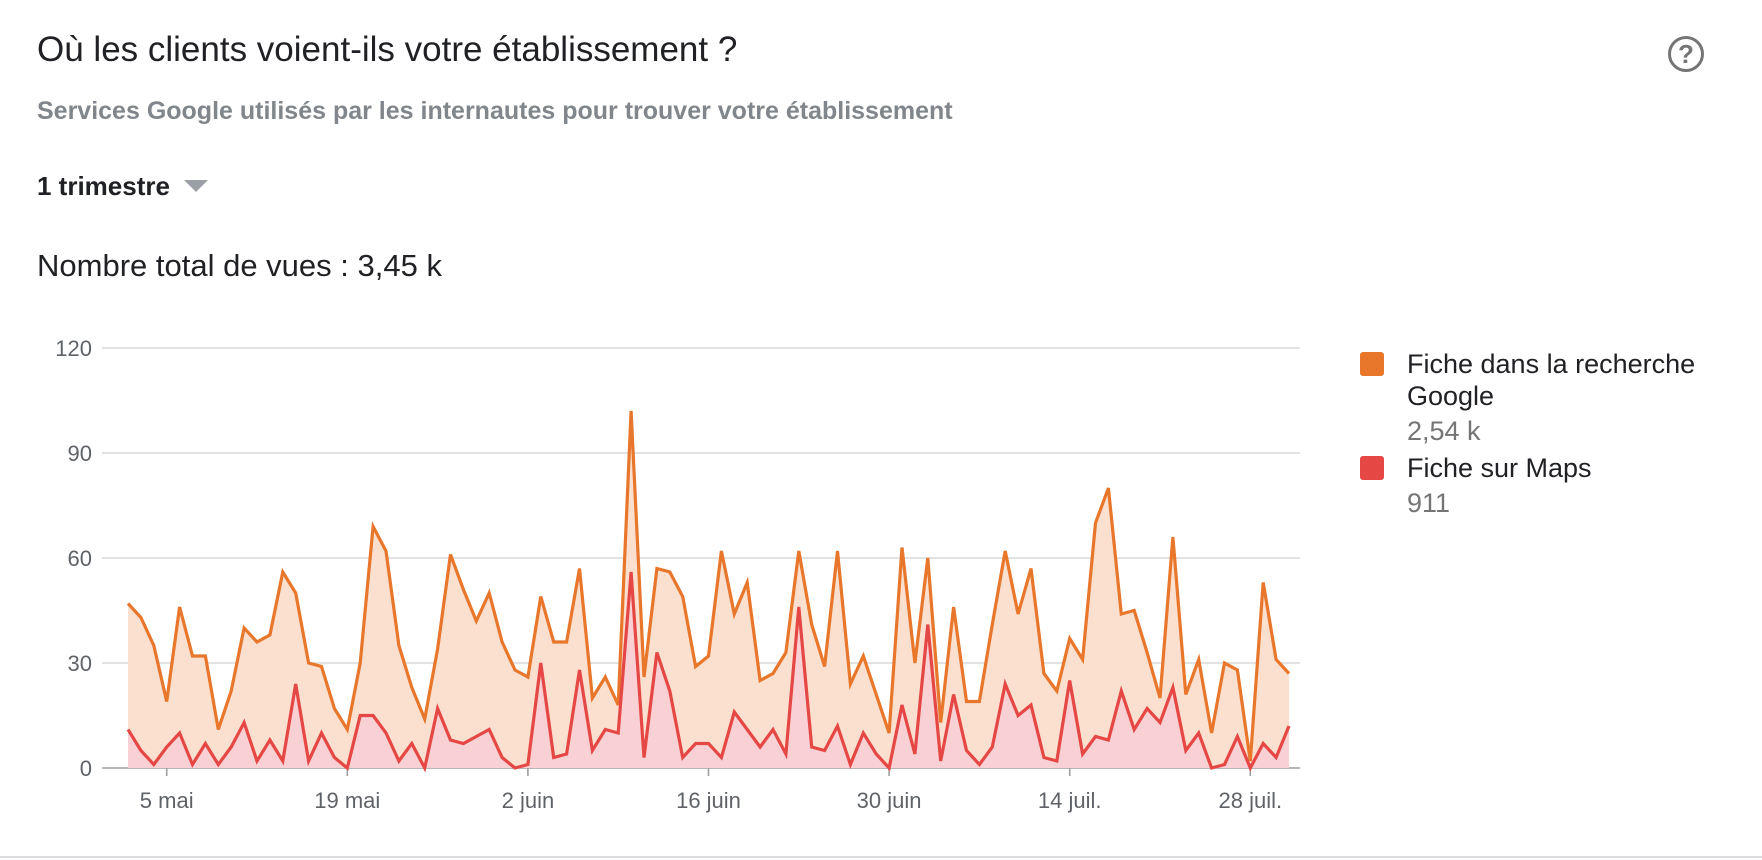  Describe the element at coordinates (103, 186) in the screenshot. I see `period-dropdown-label: 1 trimestre` at that location.